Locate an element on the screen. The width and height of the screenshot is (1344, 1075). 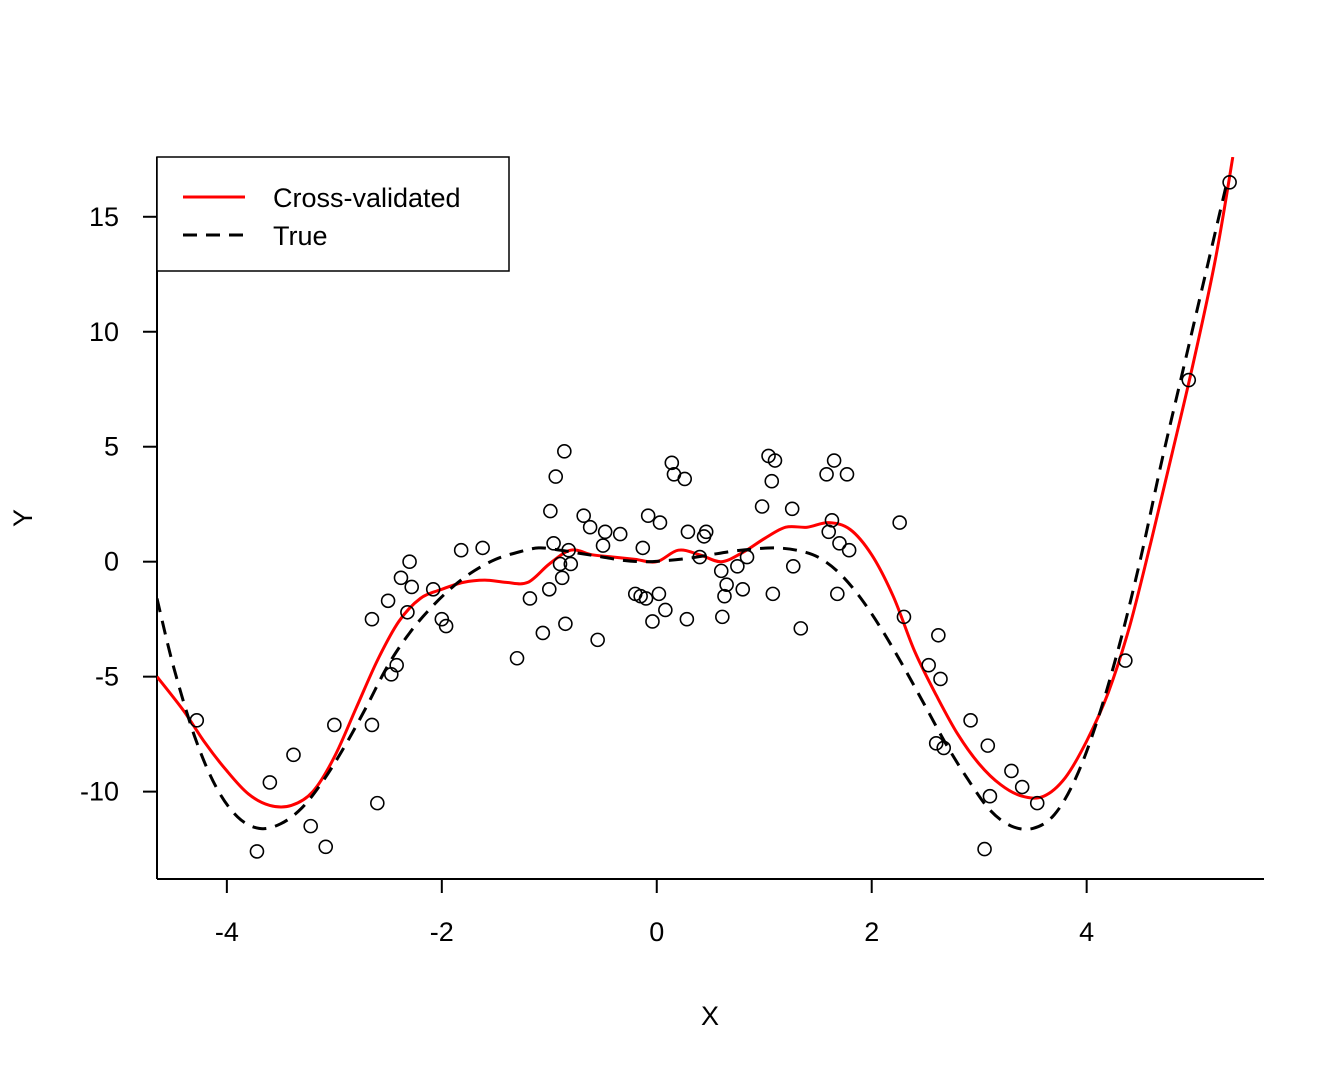
legend: Cross-validated True is located at coordinates (333, 214).